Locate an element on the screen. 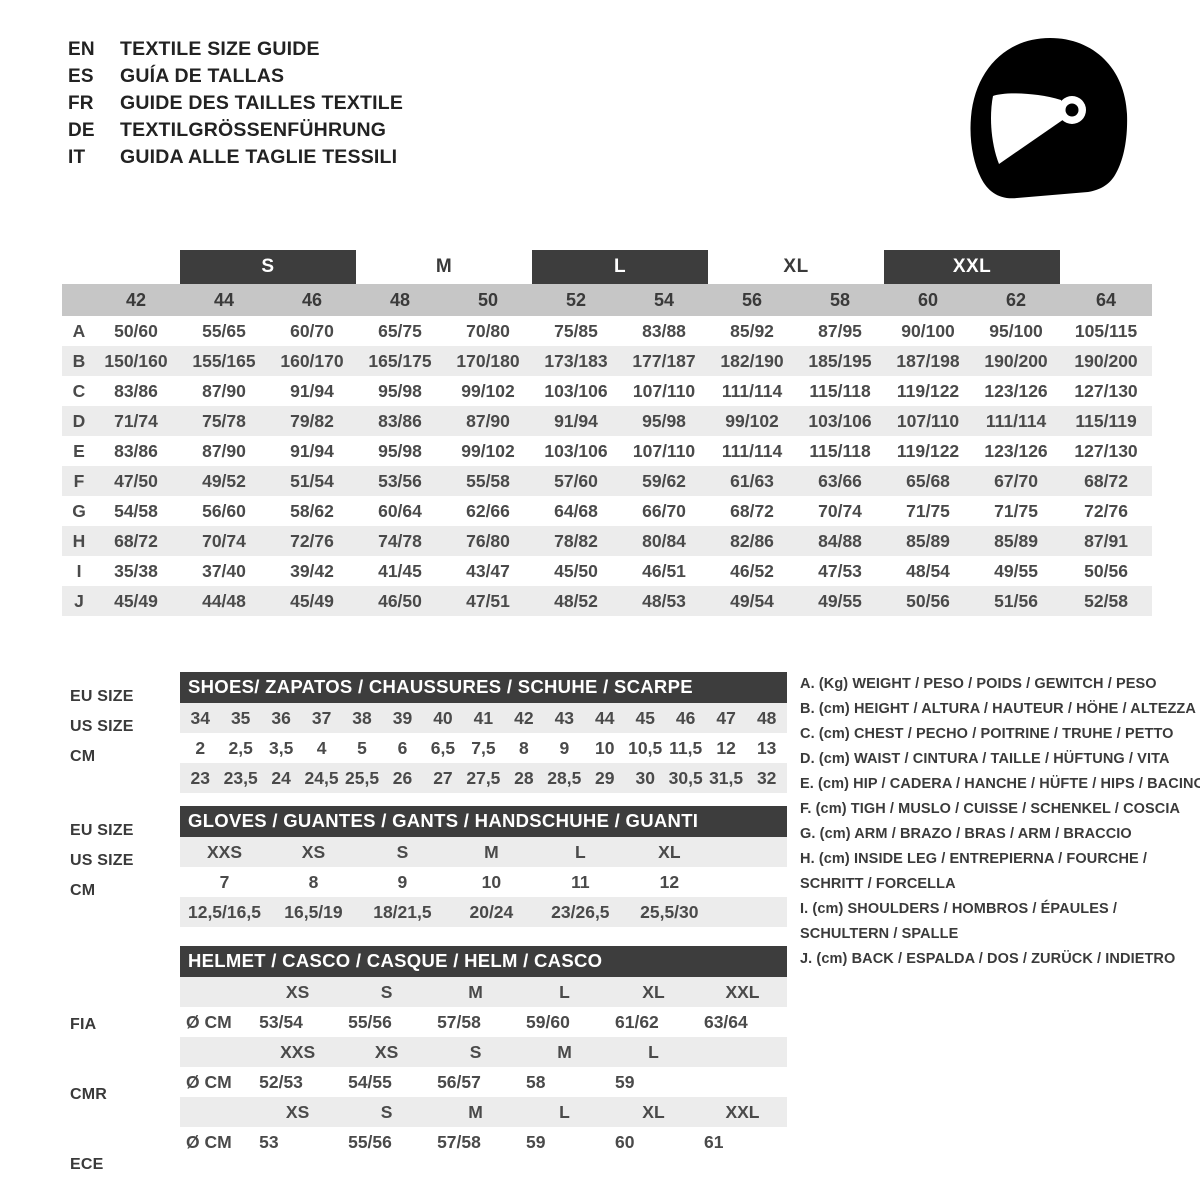 The width and height of the screenshot is (1200, 1200). shoes-cell: 9 is located at coordinates (564, 748).